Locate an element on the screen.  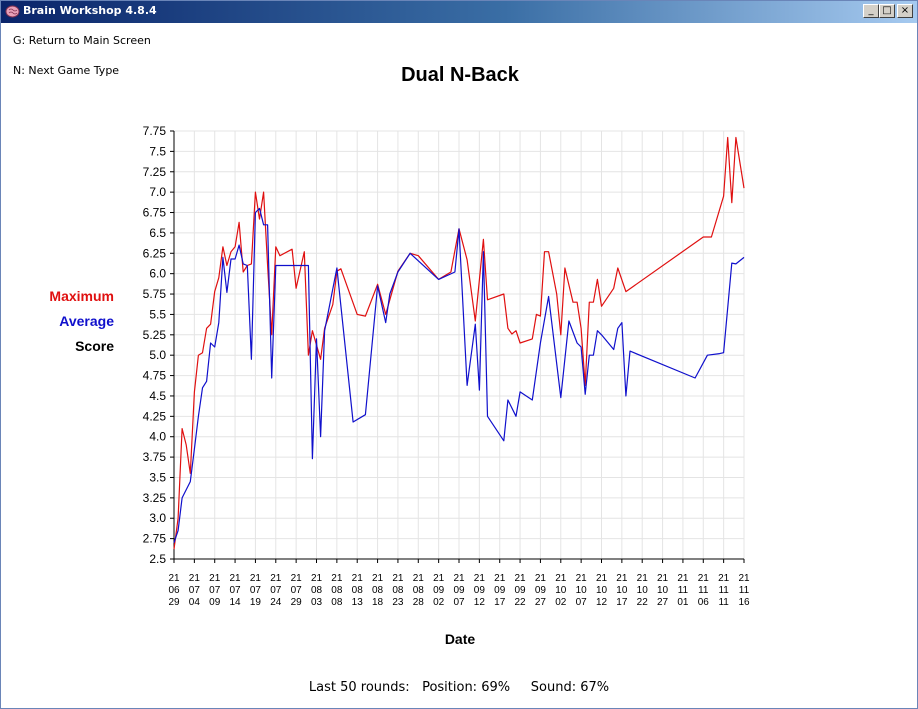
close-button: × is located at coordinates (905, 11).